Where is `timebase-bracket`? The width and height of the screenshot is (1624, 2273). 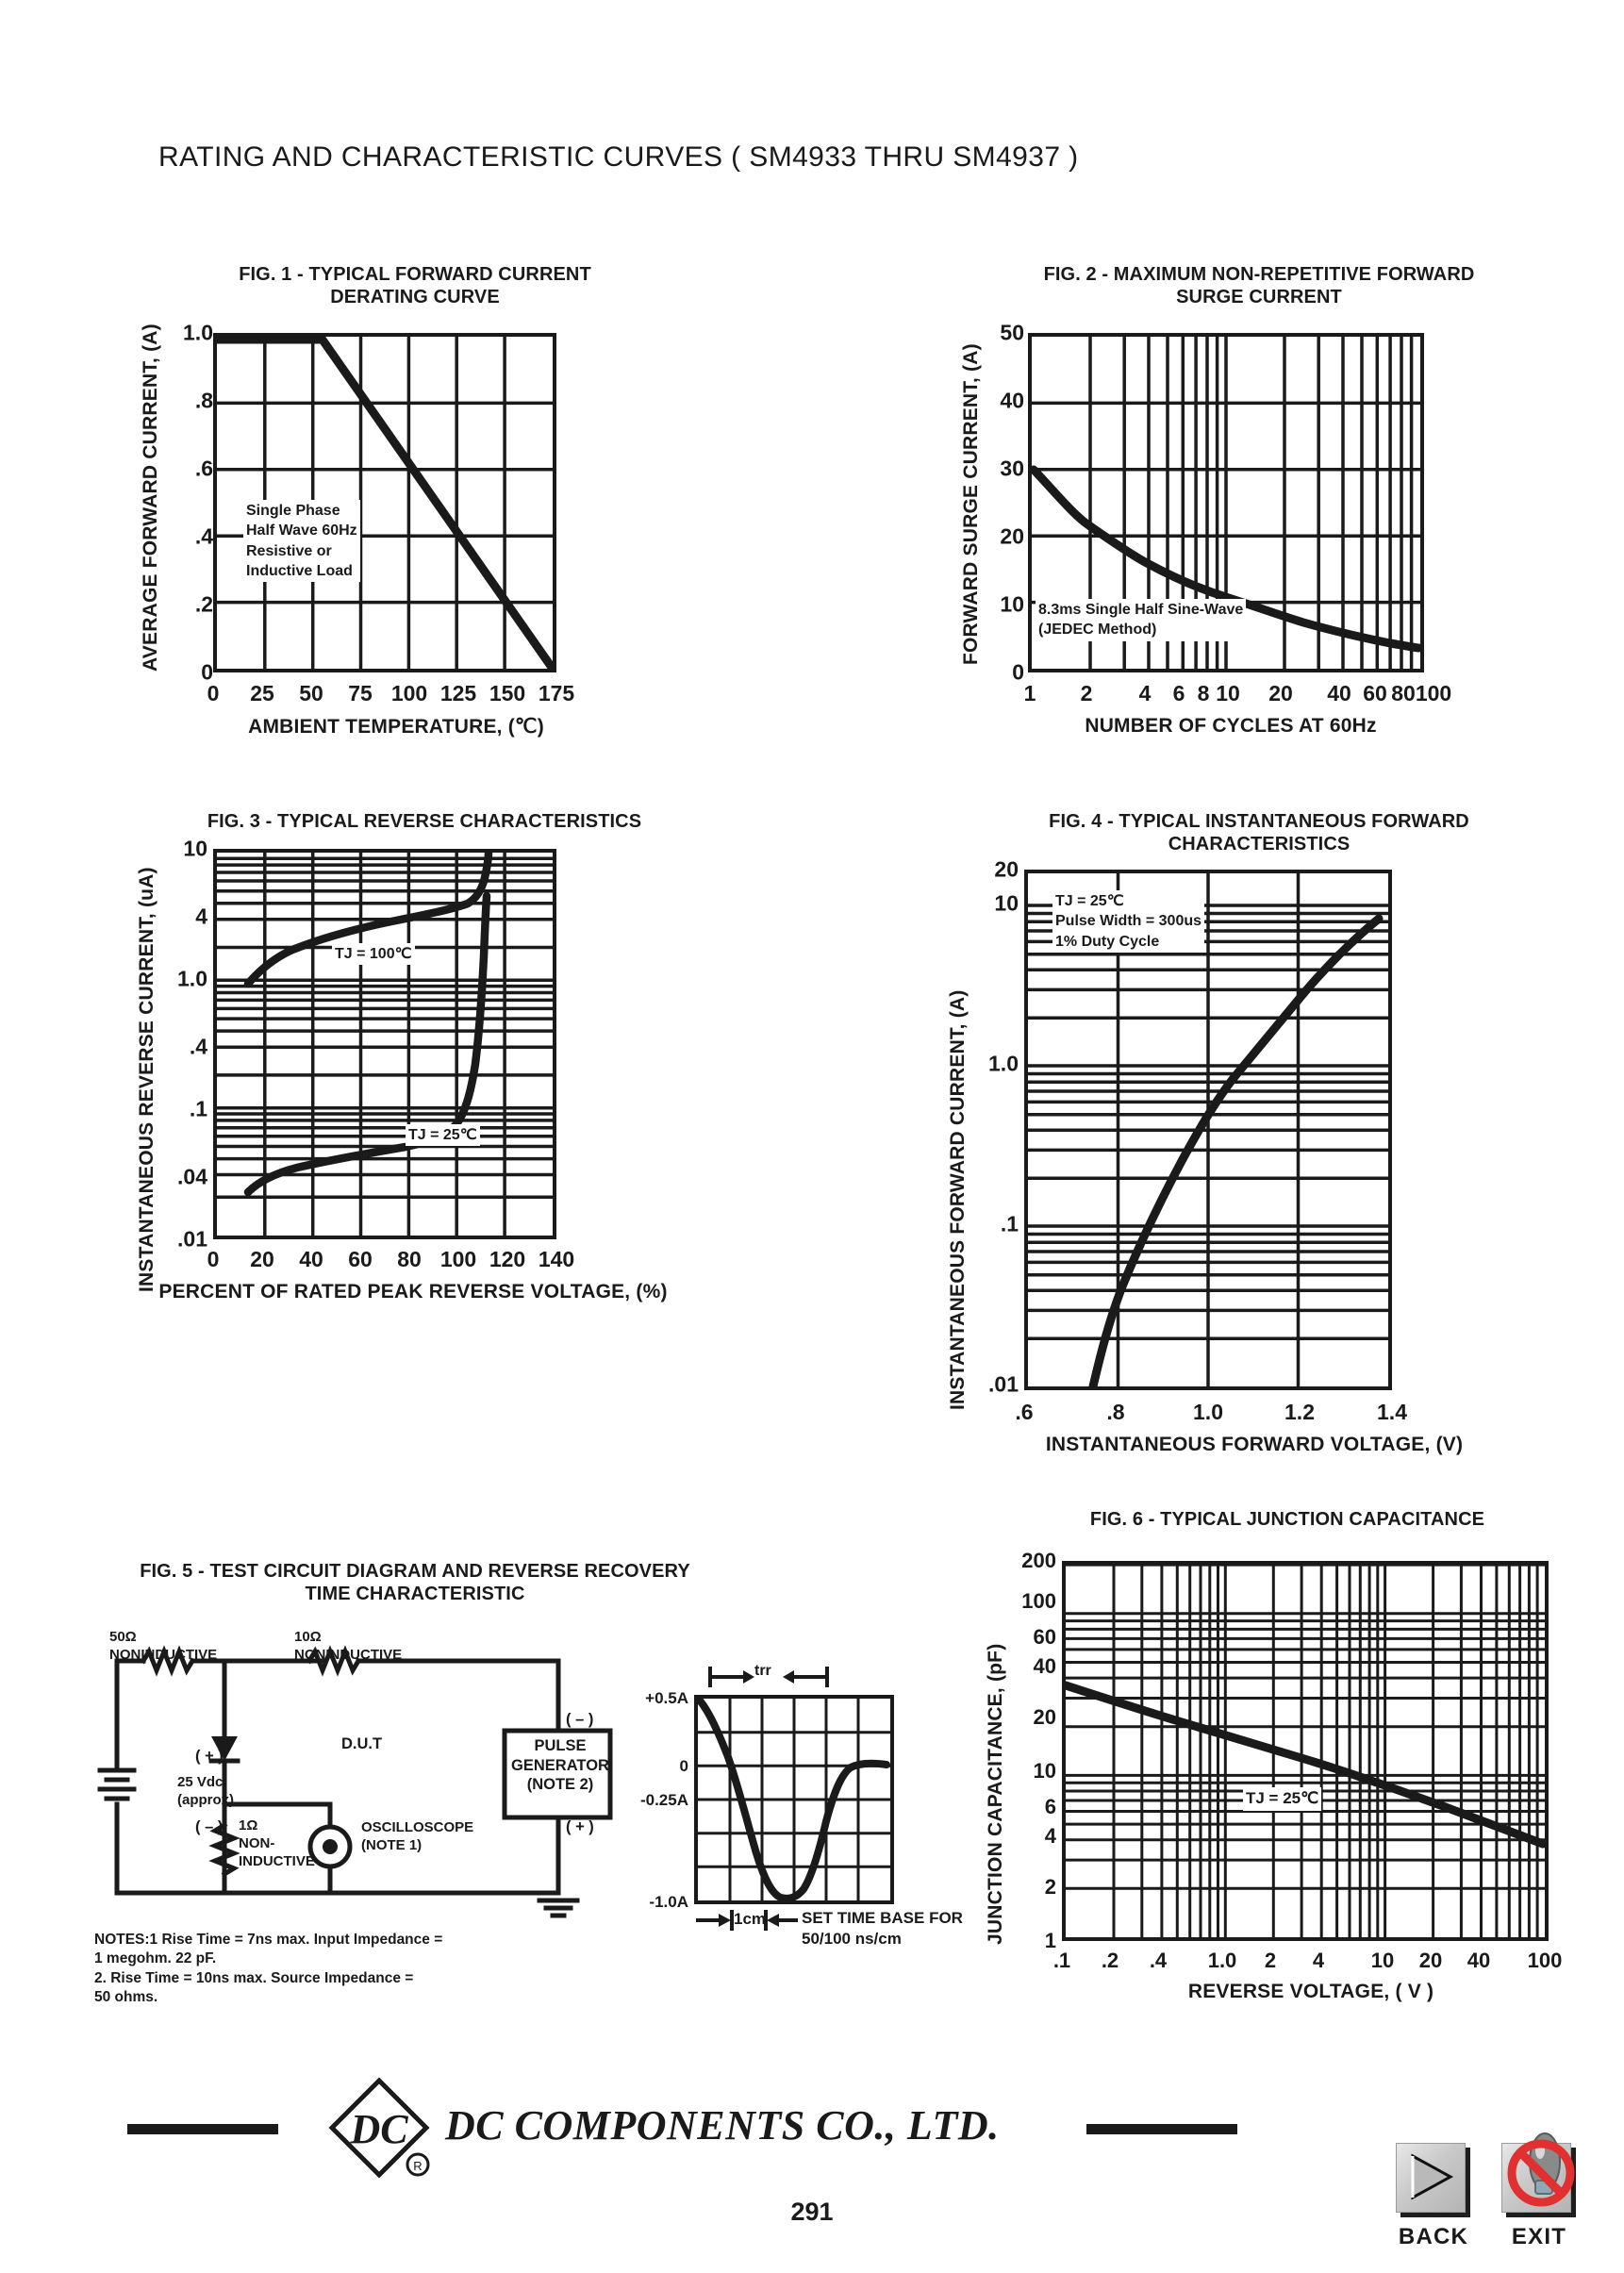
timebase-bracket is located at coordinates (746, 1920).